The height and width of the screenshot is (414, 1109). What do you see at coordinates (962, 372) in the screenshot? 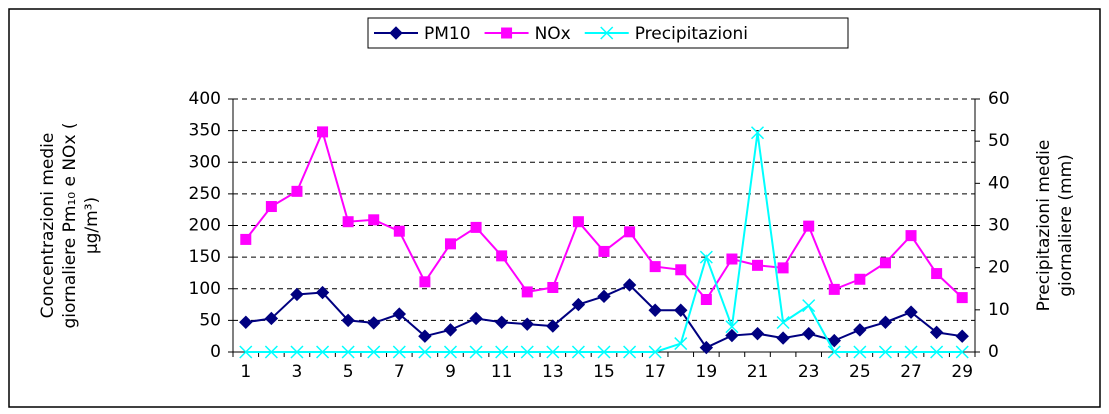
I see `x-tick-label: 29` at bounding box center [962, 372].